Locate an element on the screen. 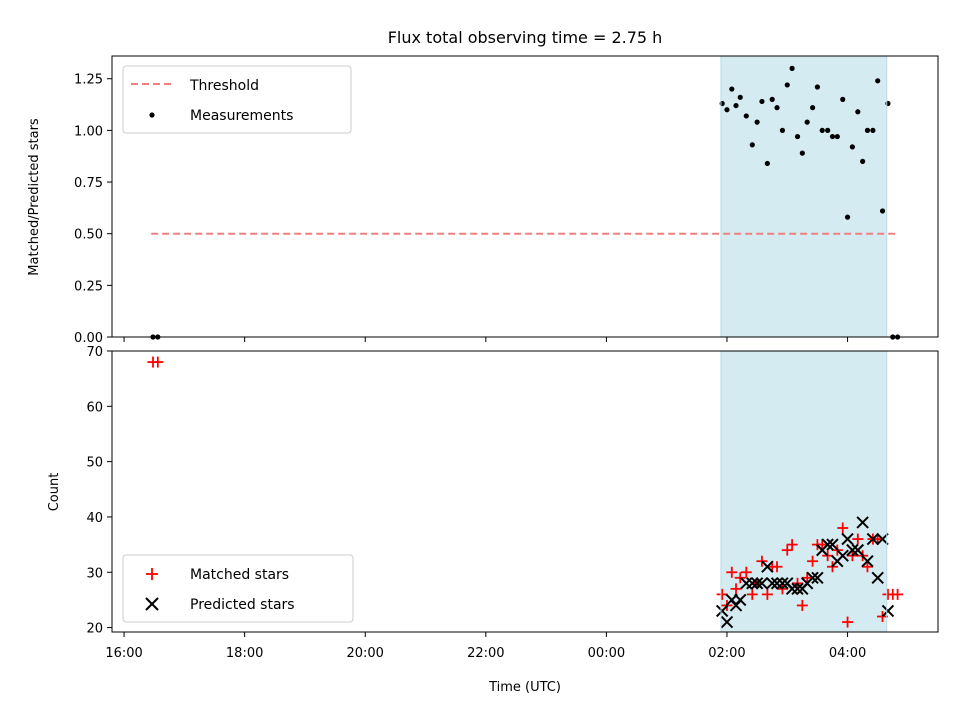 The width and height of the screenshot is (960, 720). threshold-legend-label: Threshold is located at coordinates (224, 86).